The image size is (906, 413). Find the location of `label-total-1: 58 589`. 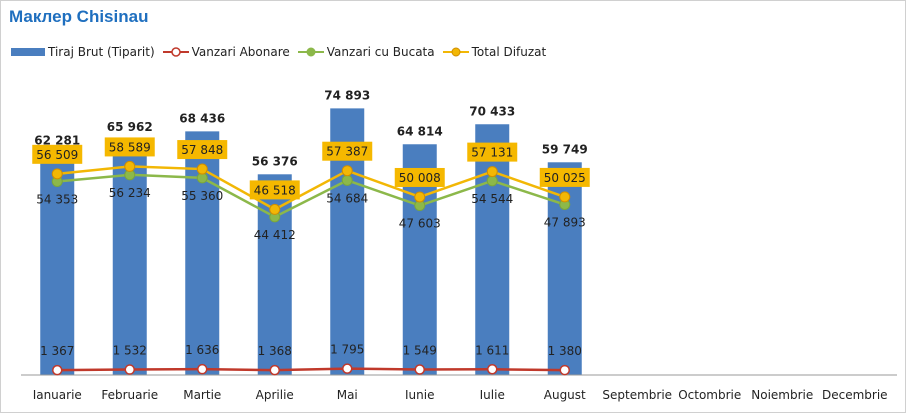

label-total-1: 58 589 is located at coordinates (130, 147).